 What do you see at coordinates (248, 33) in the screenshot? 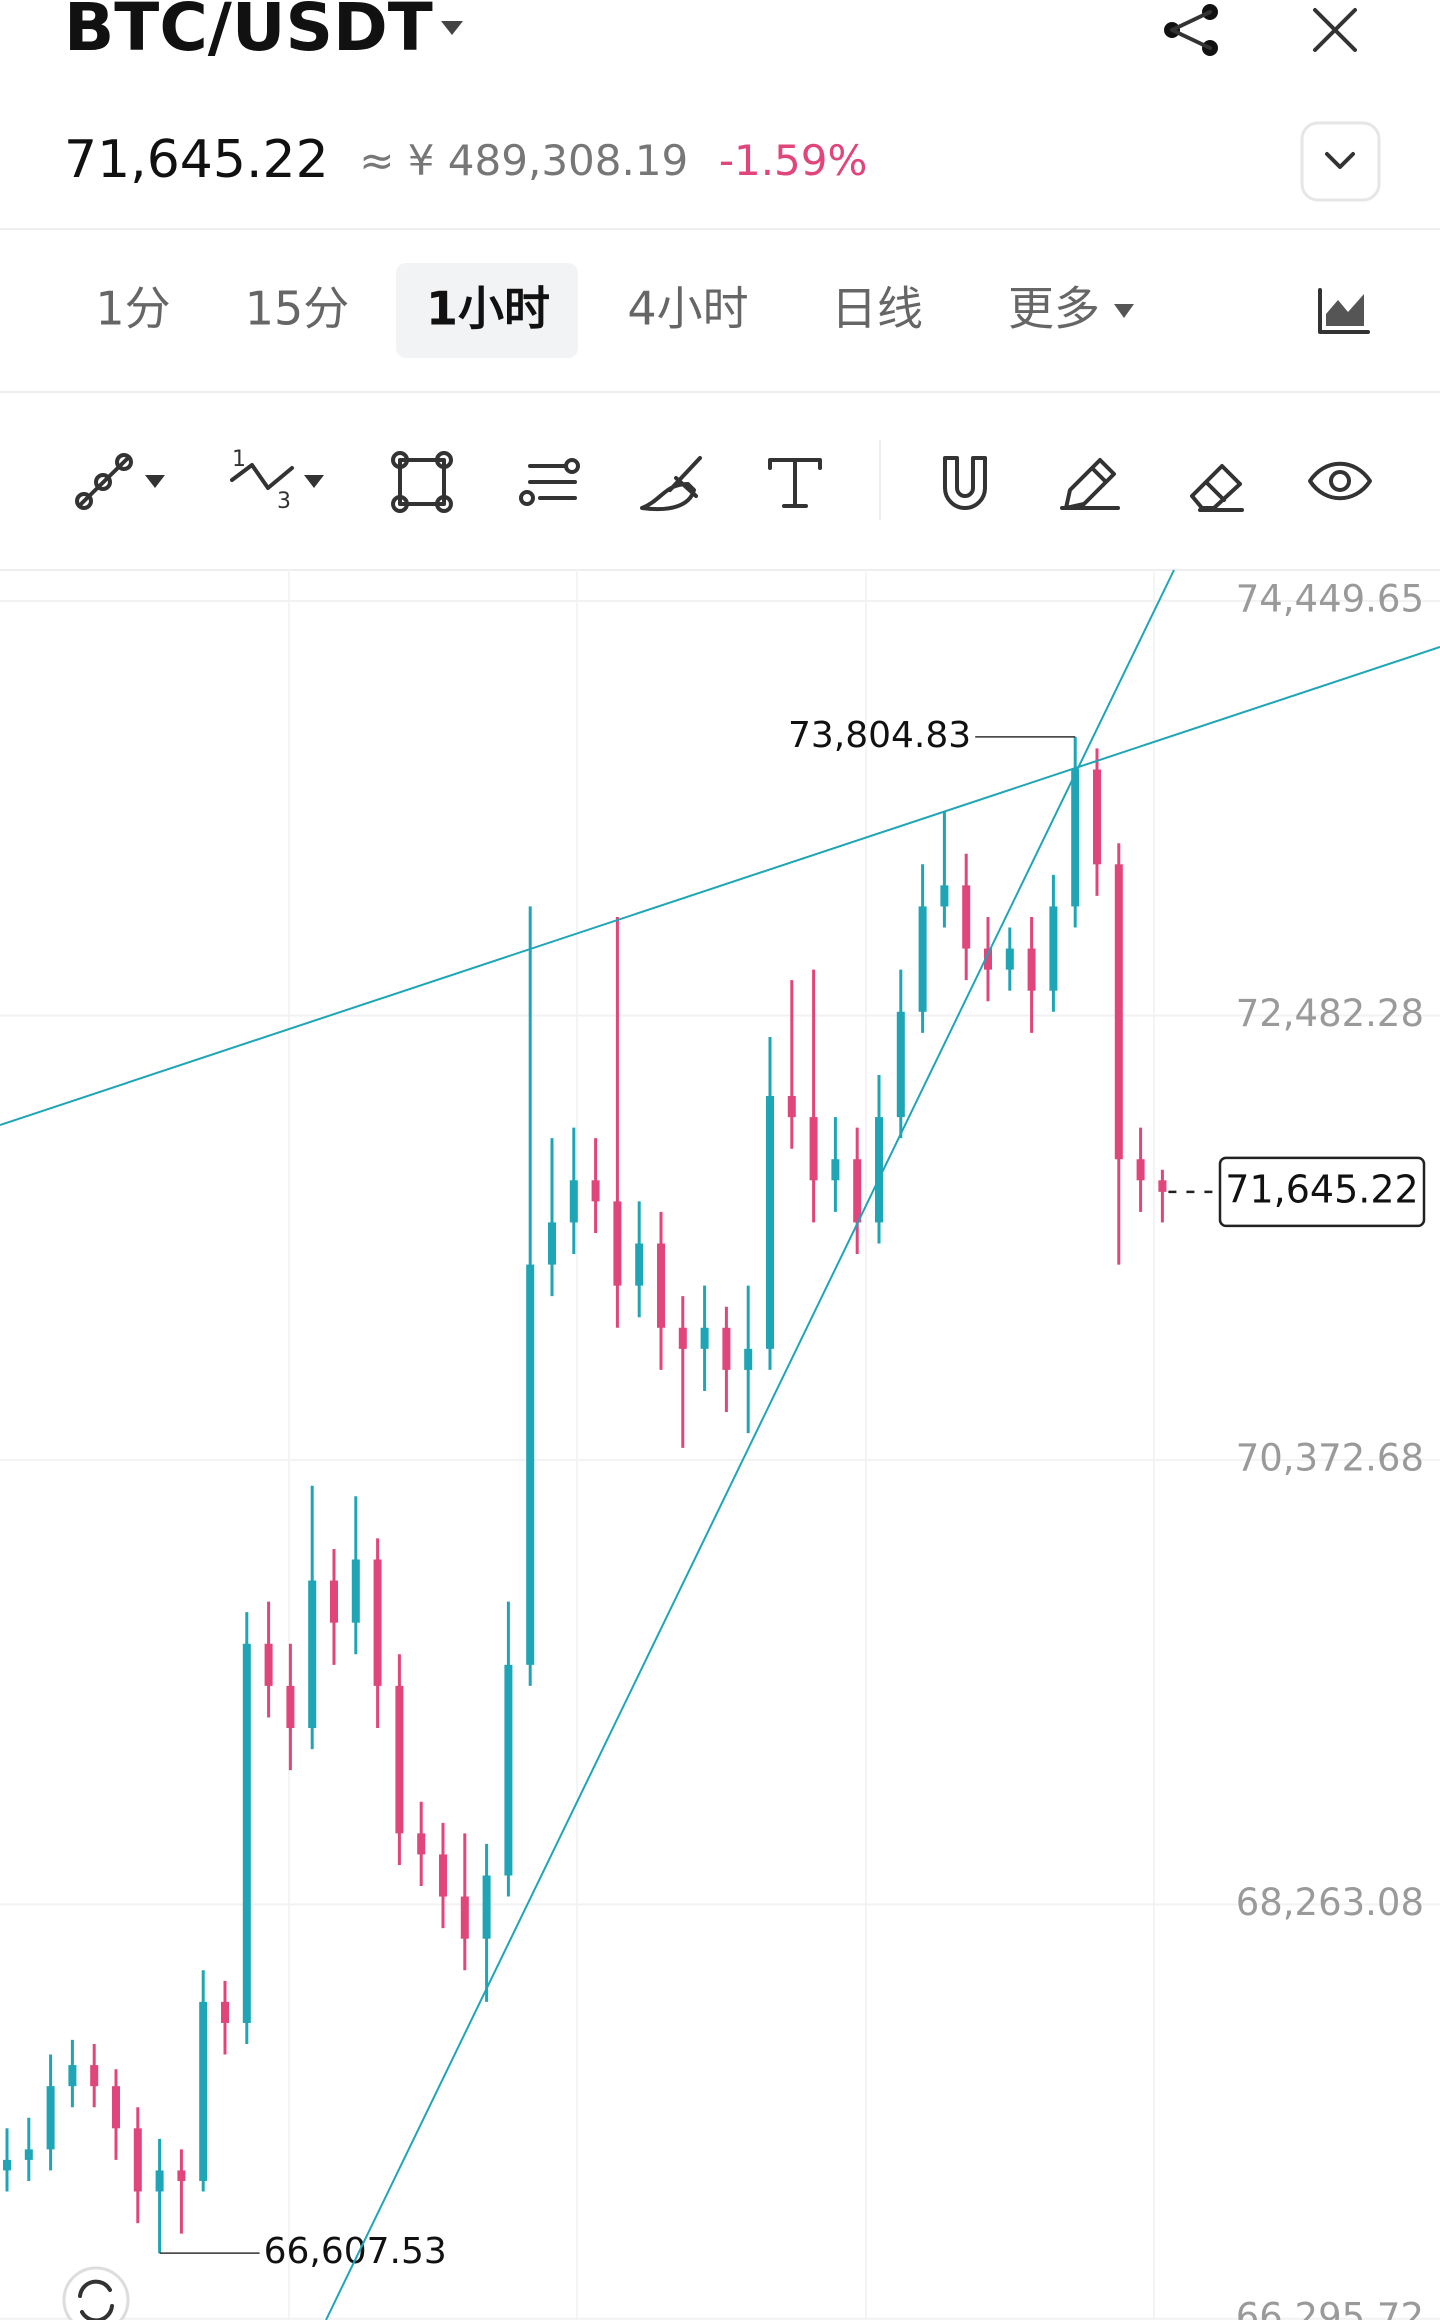
I see `pair-title: BTC/USDT` at bounding box center [248, 33].